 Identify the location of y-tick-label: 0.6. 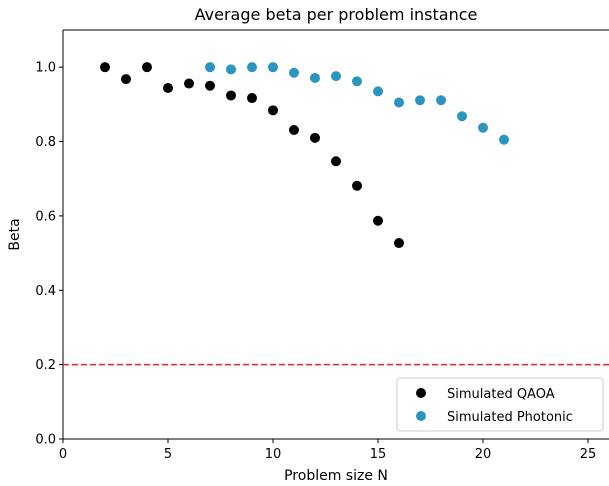
(45, 216).